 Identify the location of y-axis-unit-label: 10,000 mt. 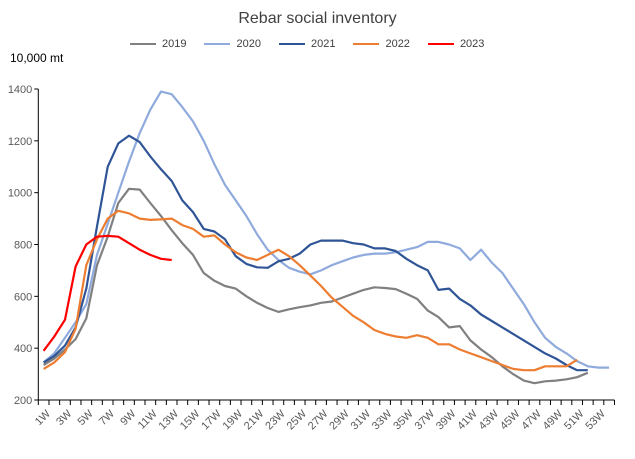
(37, 58).